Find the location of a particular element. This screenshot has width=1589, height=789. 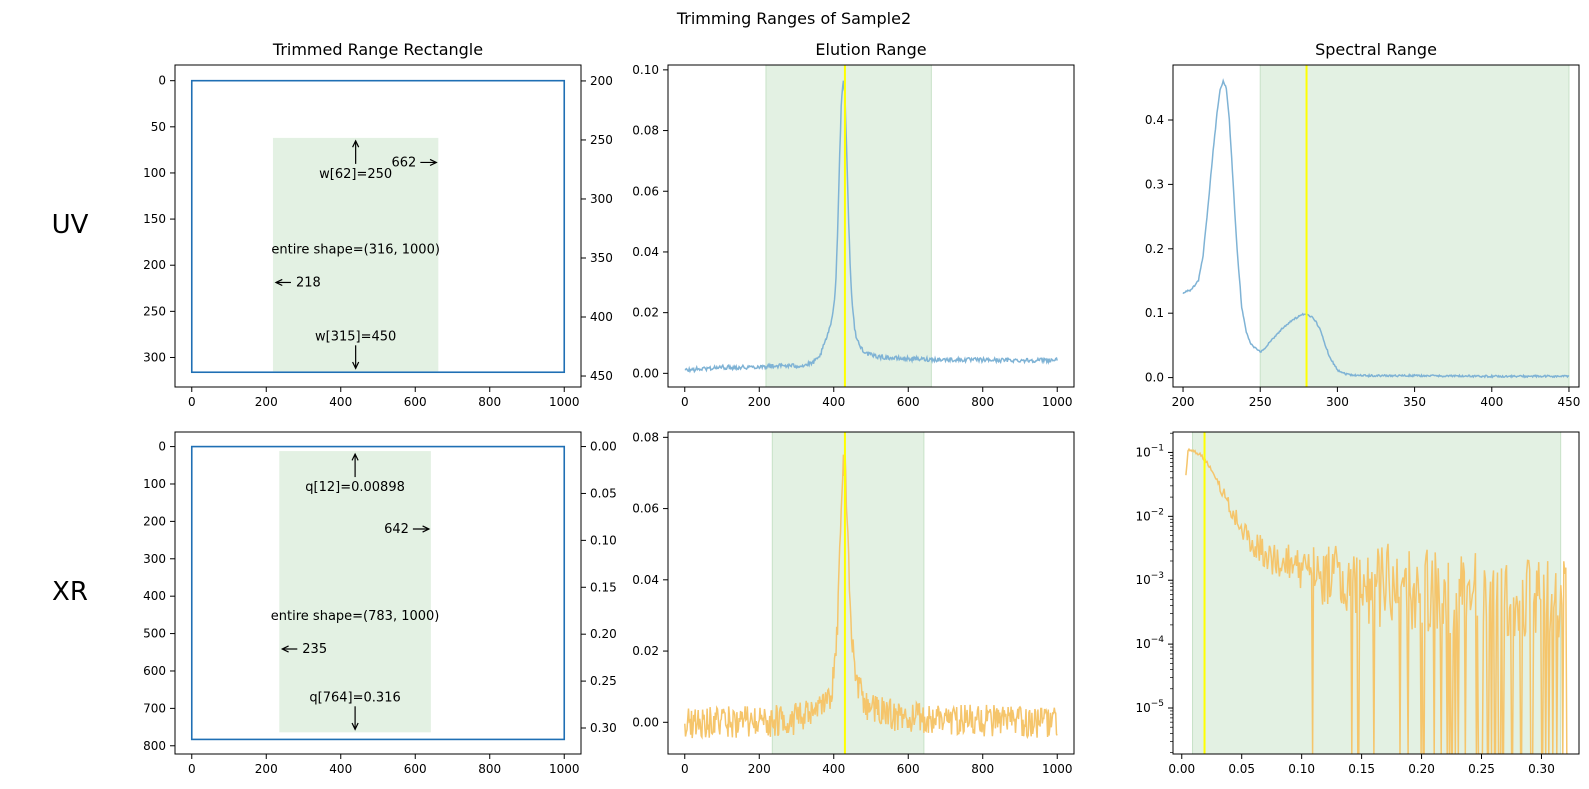

panel-title: Spectral Range is located at coordinates (1376, 49).